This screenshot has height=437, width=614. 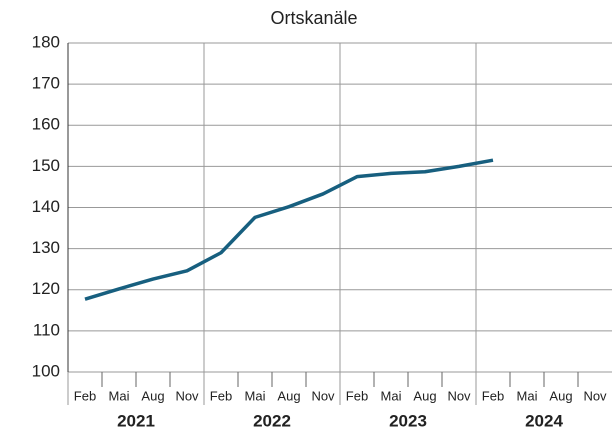 I want to click on y-tick-label: 160, so click(x=46, y=124).